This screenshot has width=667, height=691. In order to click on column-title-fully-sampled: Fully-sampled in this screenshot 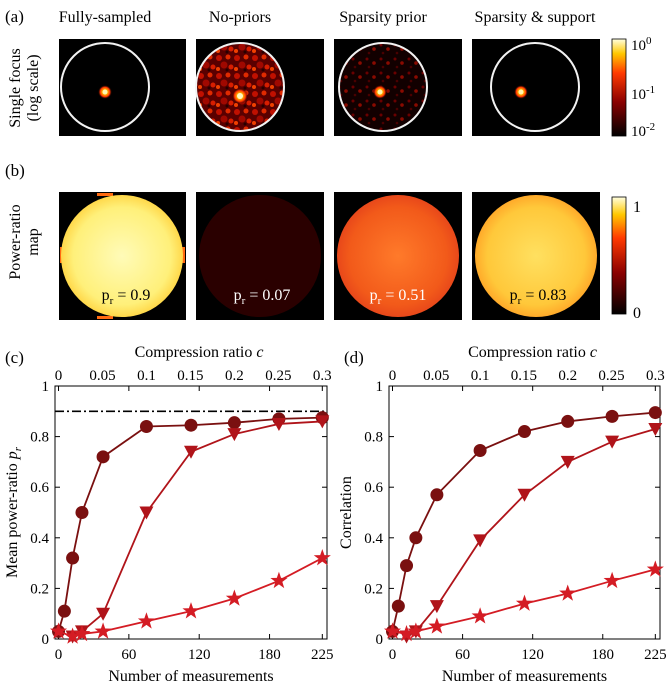, I will do `click(105, 17)`.